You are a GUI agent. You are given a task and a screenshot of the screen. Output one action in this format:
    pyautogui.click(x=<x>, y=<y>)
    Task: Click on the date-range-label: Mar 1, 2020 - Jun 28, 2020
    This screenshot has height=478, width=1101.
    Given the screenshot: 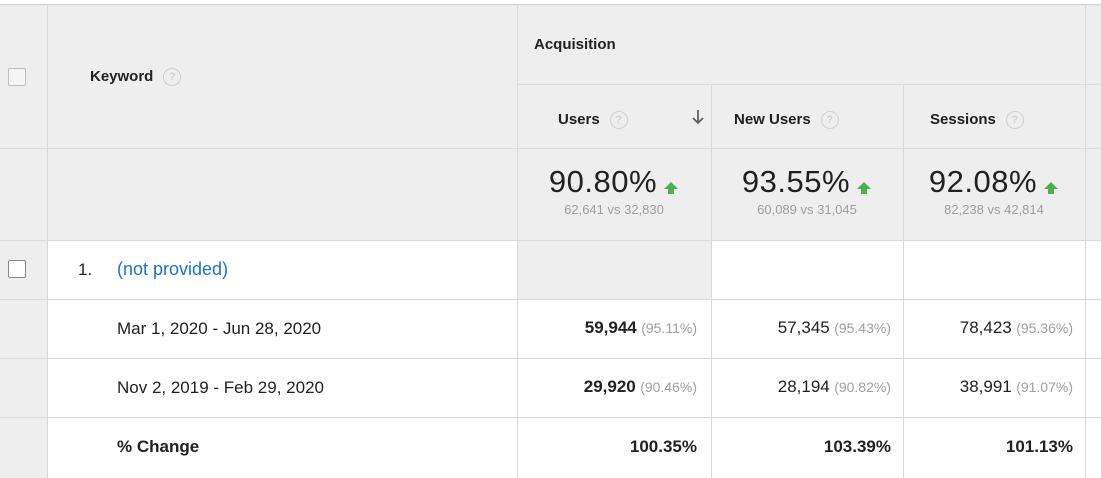 What is the action you would take?
    pyautogui.click(x=219, y=328)
    